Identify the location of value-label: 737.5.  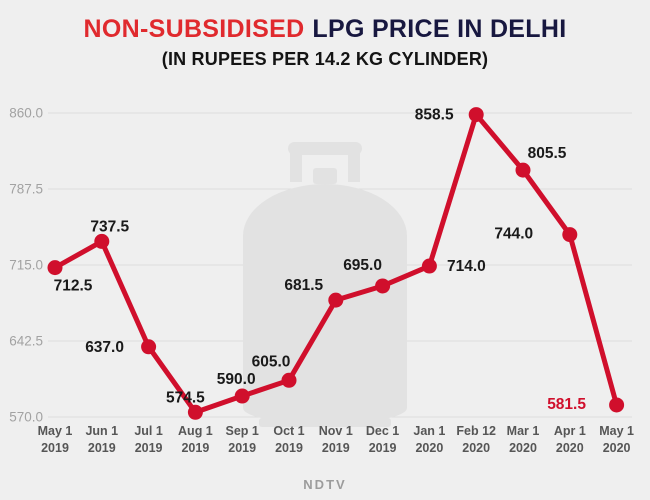
(109, 226).